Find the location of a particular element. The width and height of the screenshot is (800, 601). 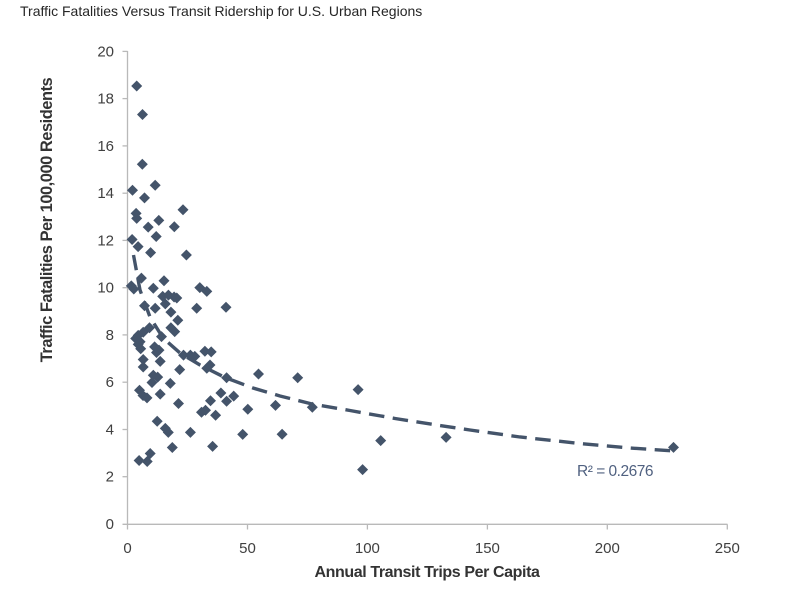

svg-text: 100 is located at coordinates (367, 548).